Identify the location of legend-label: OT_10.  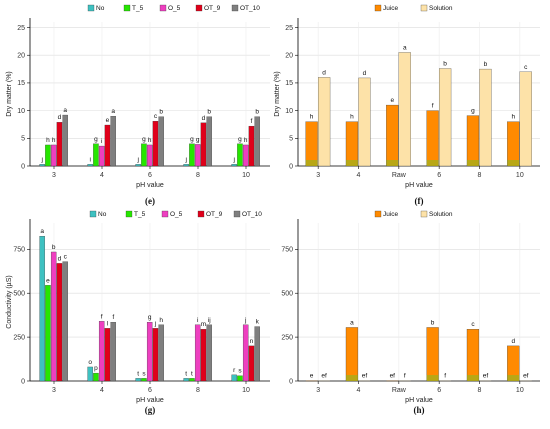
(250, 8).